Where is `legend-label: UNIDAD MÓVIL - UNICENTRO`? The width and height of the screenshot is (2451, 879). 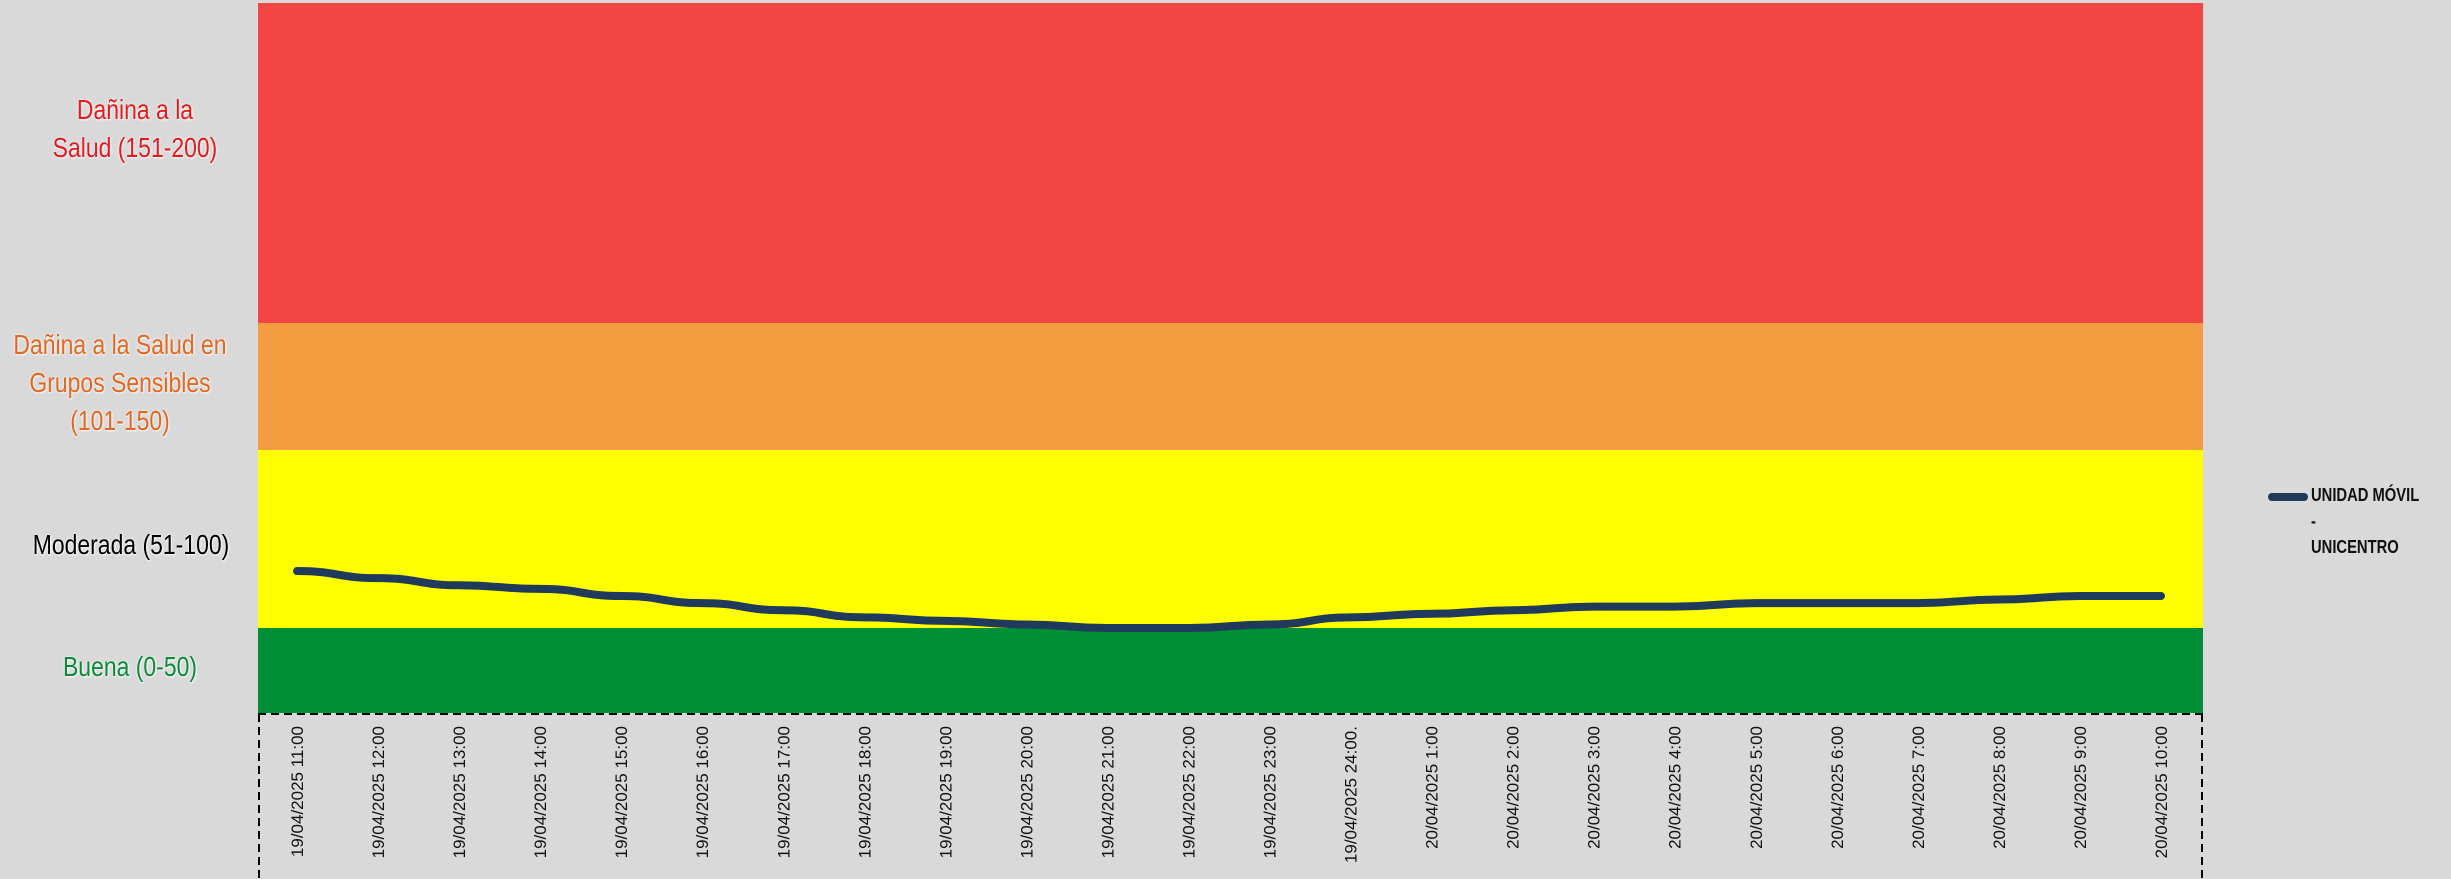 legend-label: UNIDAD MÓVIL - UNICENTRO is located at coordinates (2368, 521).